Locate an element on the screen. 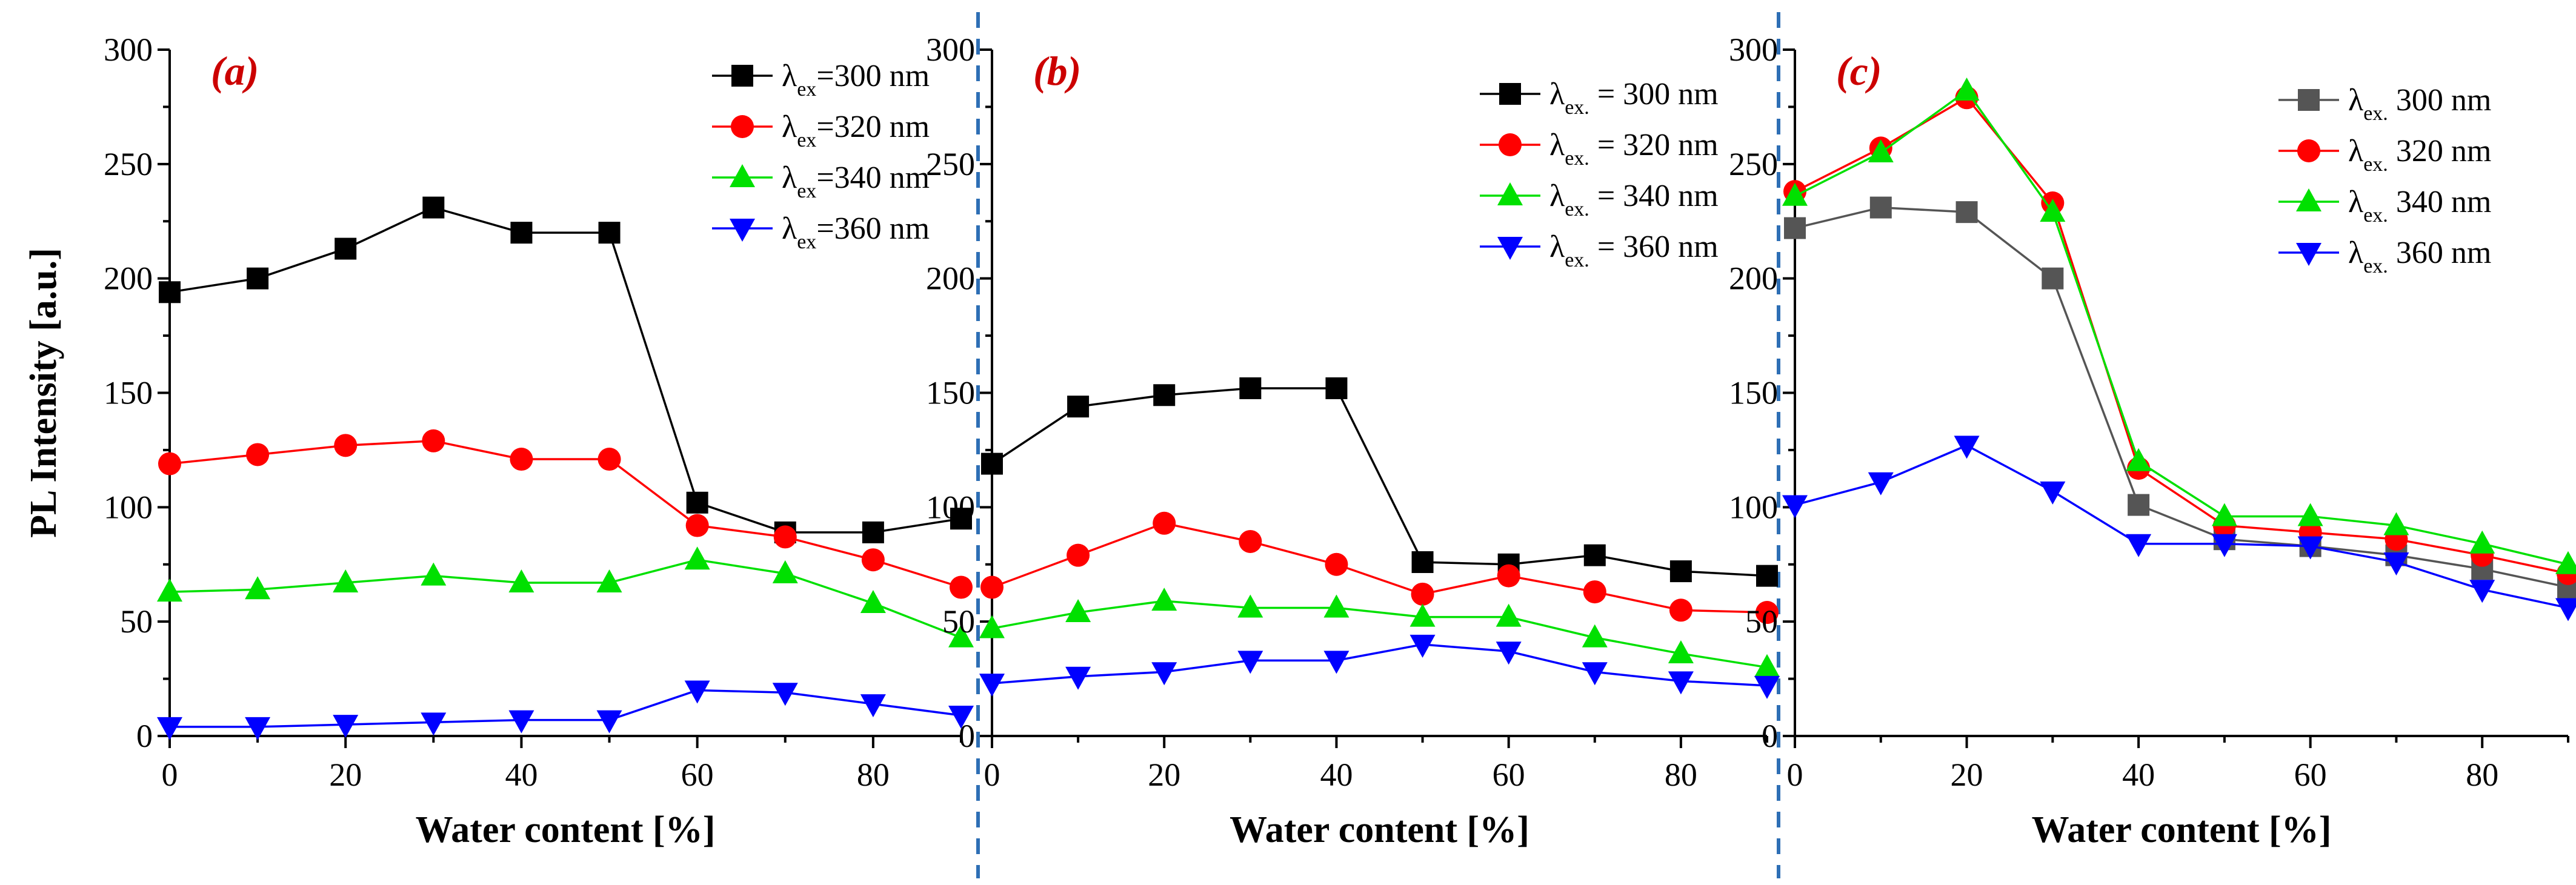  legend-label: λex=300 nm is located at coordinates (856, 80).